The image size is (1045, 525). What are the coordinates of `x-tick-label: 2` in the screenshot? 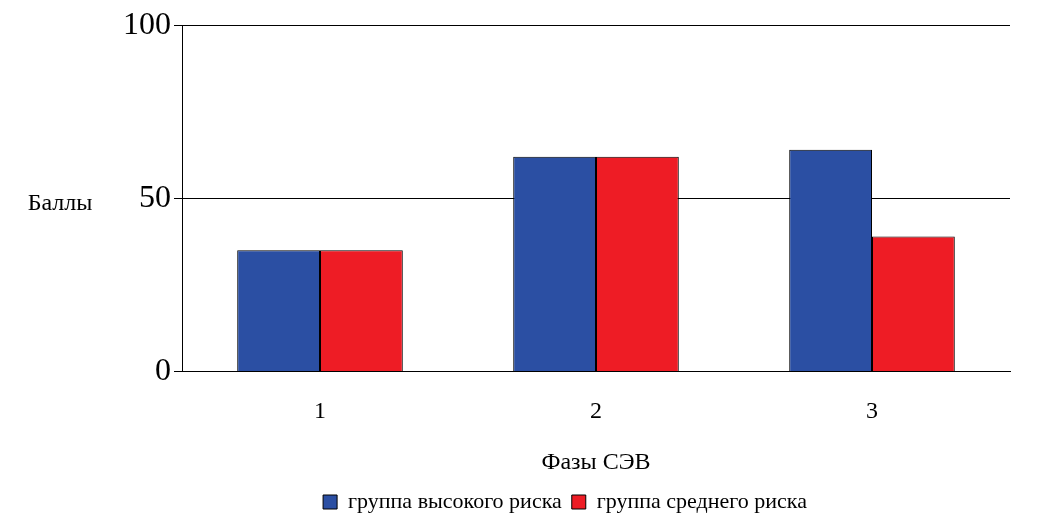 It's located at (596, 409).